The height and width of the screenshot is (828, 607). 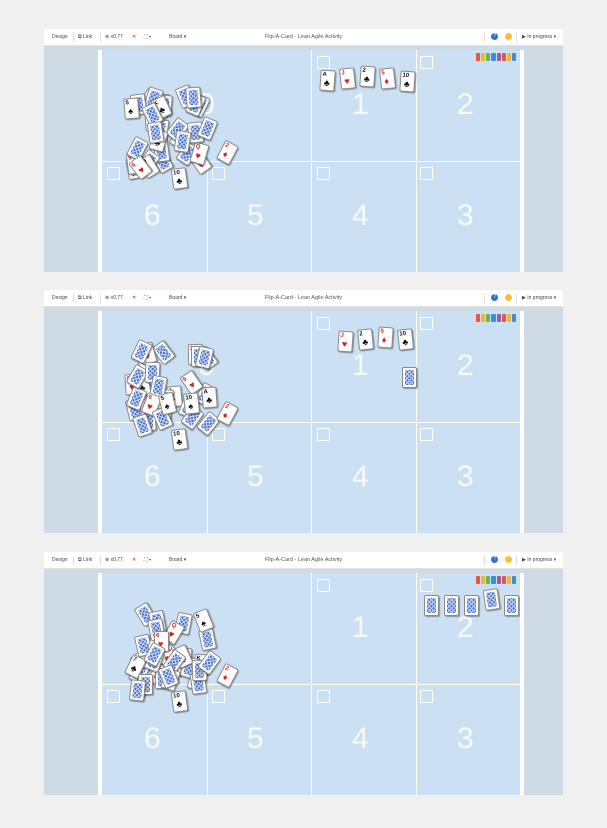 What do you see at coordinates (192, 403) in the screenshot?
I see `playing-card: 10♠` at bounding box center [192, 403].